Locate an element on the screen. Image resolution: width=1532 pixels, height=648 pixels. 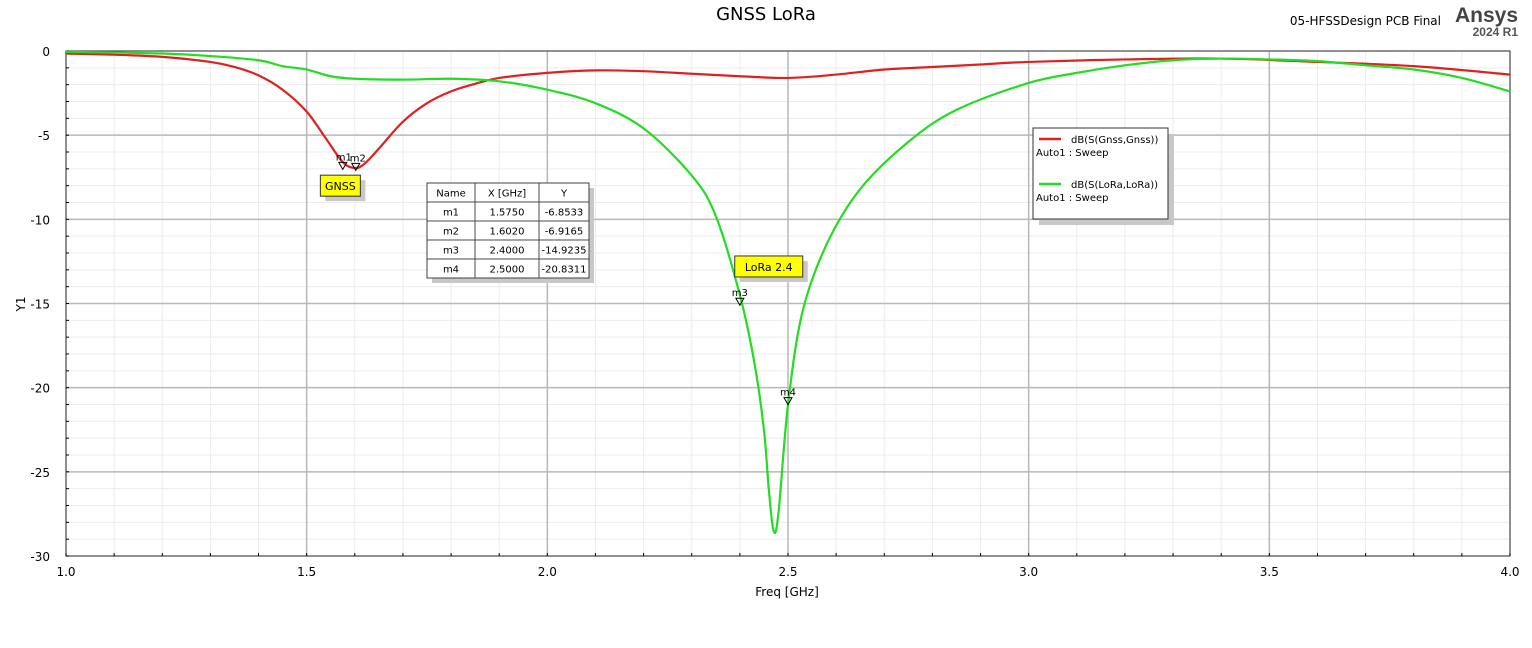
table-cell: 1.6020 is located at coordinates (507, 232).